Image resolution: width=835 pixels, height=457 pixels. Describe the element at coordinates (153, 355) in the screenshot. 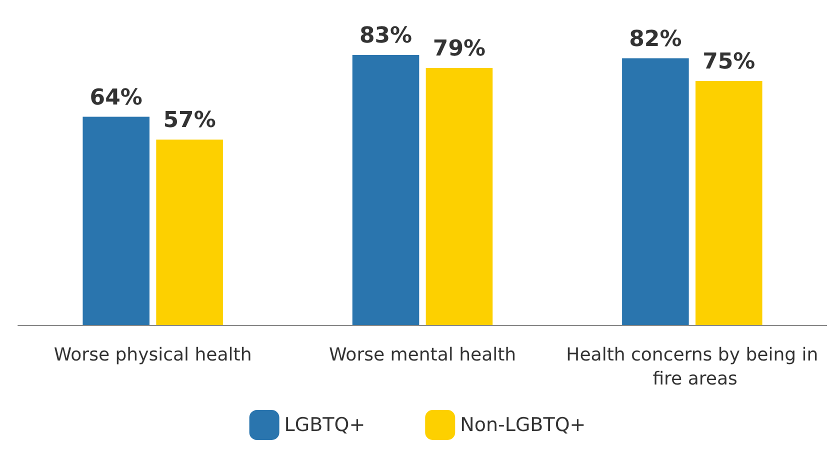

I see `x-tick-label: Worse physical health` at that location.